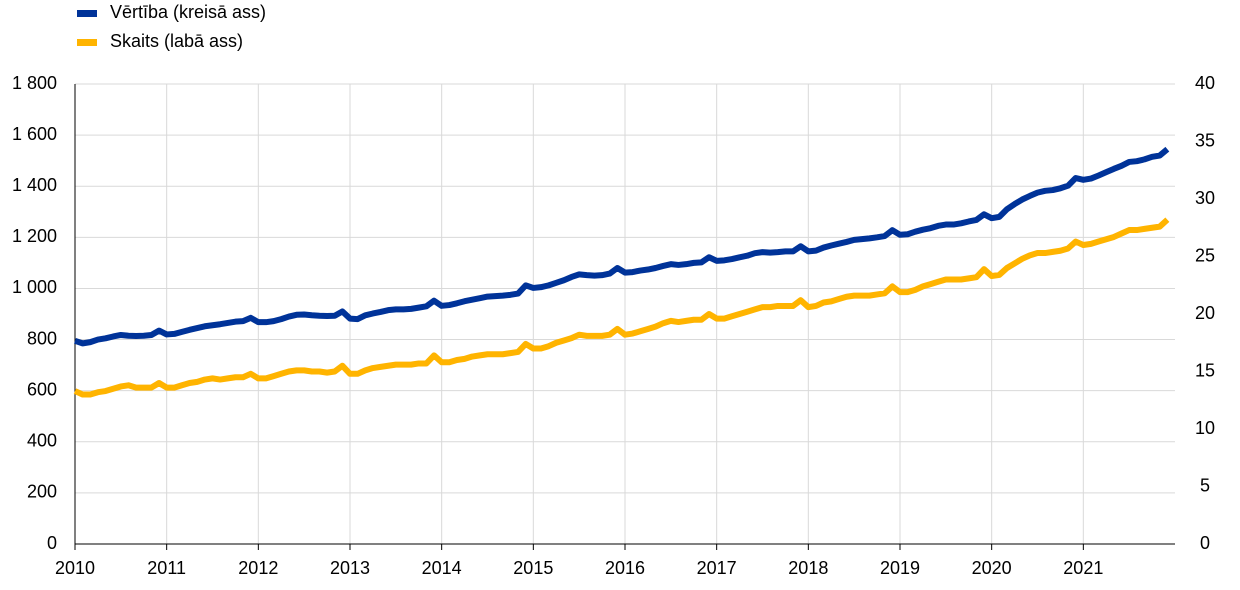  What do you see at coordinates (34, 83) in the screenshot?
I see `y-tick-label: 1 800` at bounding box center [34, 83].